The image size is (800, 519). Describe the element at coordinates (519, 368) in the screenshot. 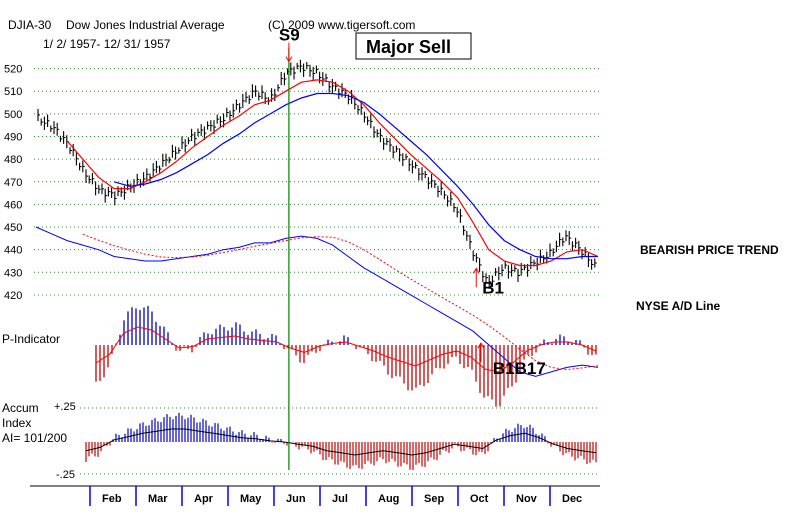

I see `signal-label: B1B17` at that location.